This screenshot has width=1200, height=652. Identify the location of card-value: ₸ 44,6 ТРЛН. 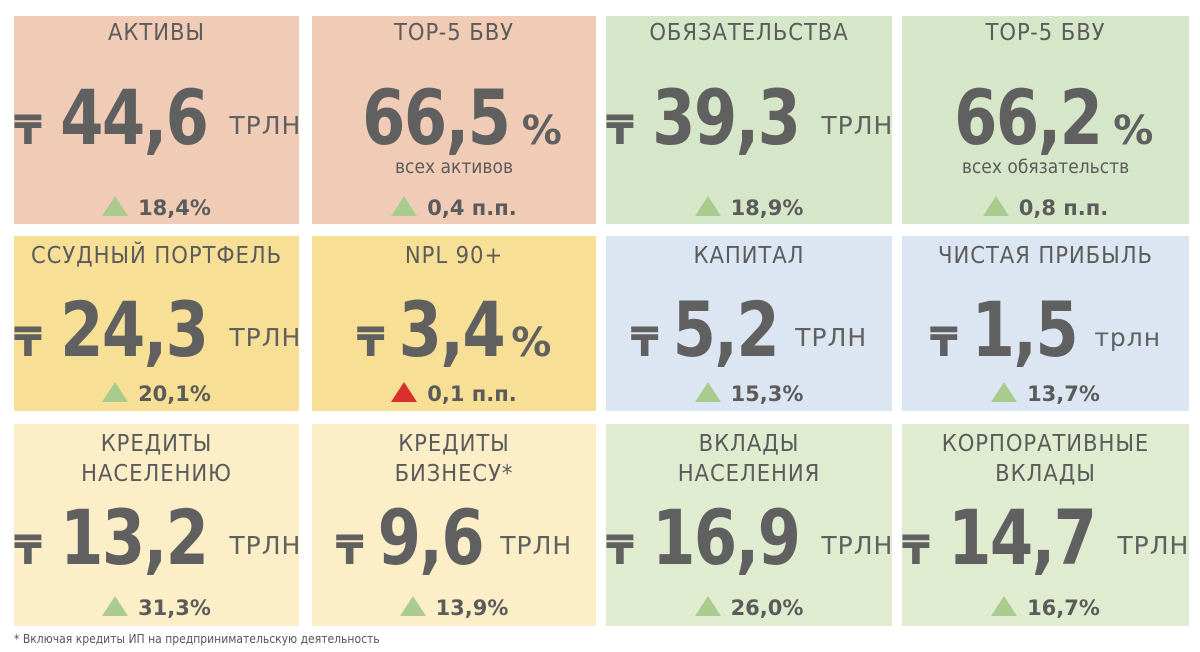
(156, 118).